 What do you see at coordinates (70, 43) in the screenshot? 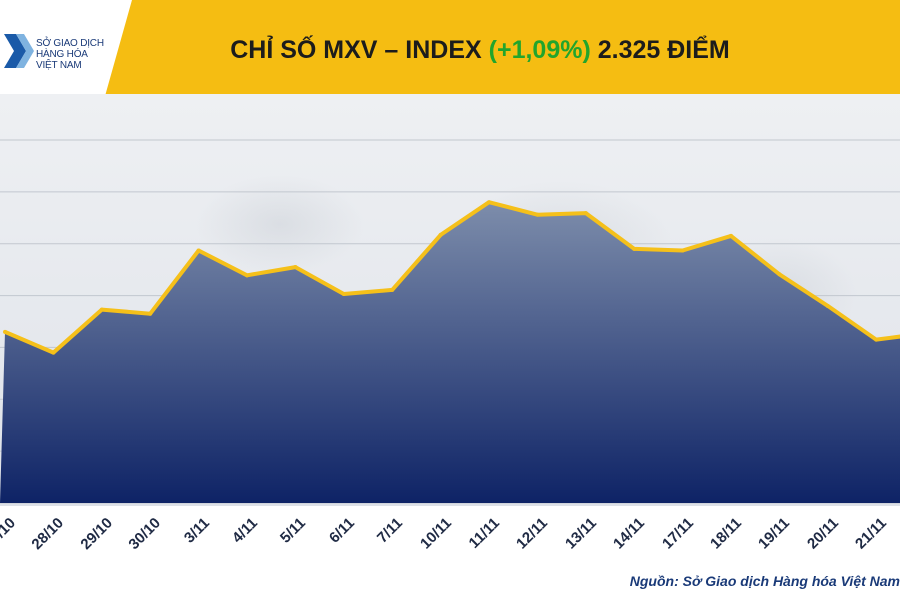
I see `logo-line-1: SỞ GIAO DỊCH` at bounding box center [70, 43].